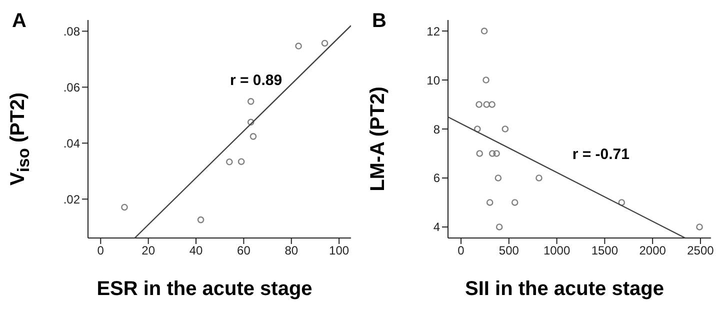 Image resolution: width=723 pixels, height=310 pixels. What do you see at coordinates (196, 251) in the screenshot?
I see `x-tick-label: 40` at bounding box center [196, 251].